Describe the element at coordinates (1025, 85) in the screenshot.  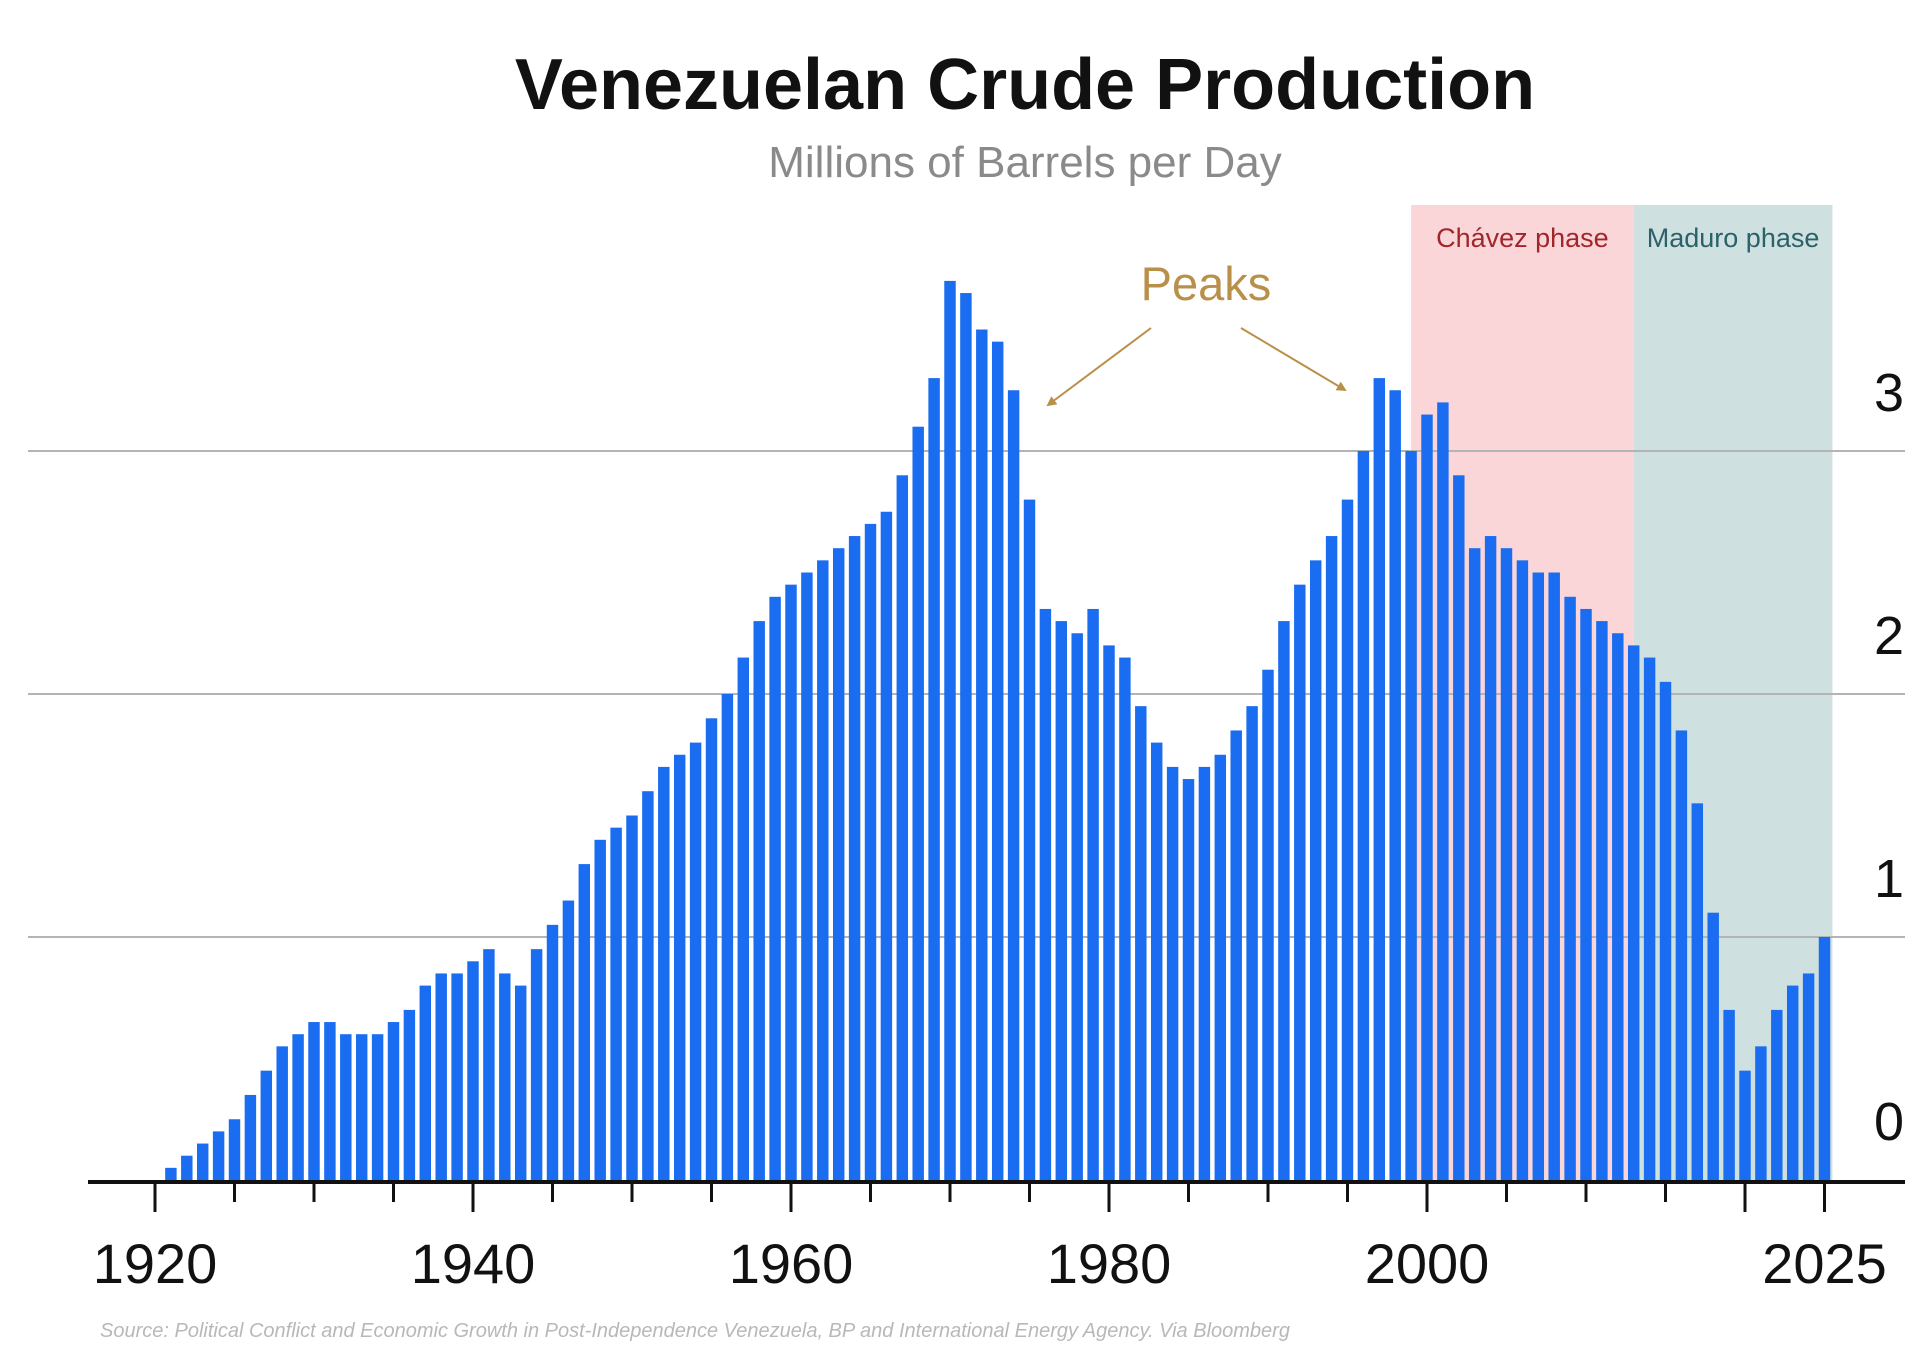
I see `chart-title: Venezuelan Crude Production` at that location.